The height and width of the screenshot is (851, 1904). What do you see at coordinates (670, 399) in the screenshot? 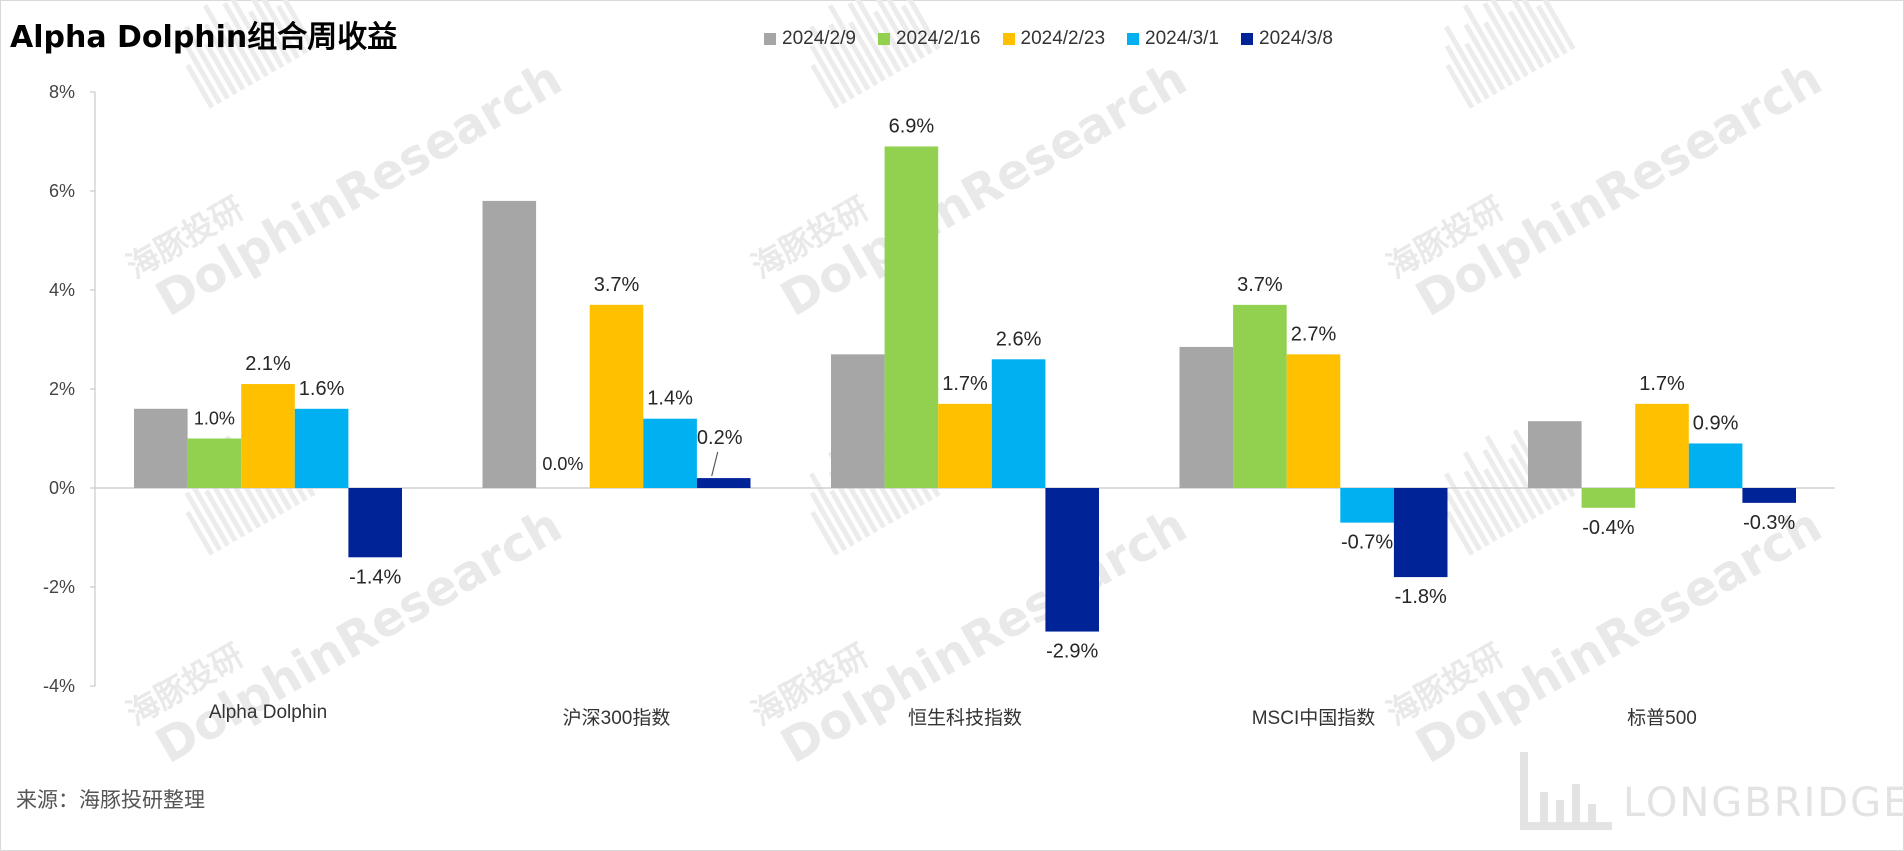
I see `data-label: 1.4%` at bounding box center [670, 399].